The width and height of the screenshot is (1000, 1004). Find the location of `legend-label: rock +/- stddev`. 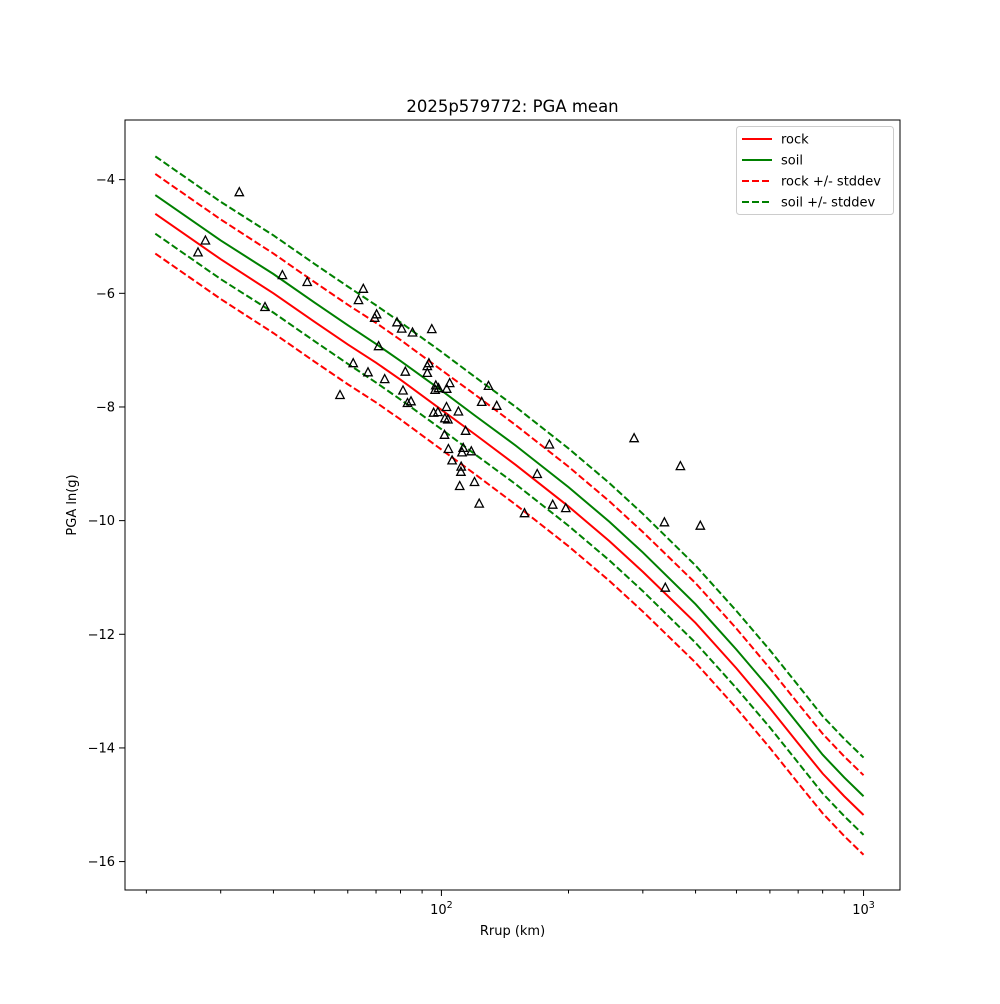

legend-label: rock +/- stddev is located at coordinates (831, 182).